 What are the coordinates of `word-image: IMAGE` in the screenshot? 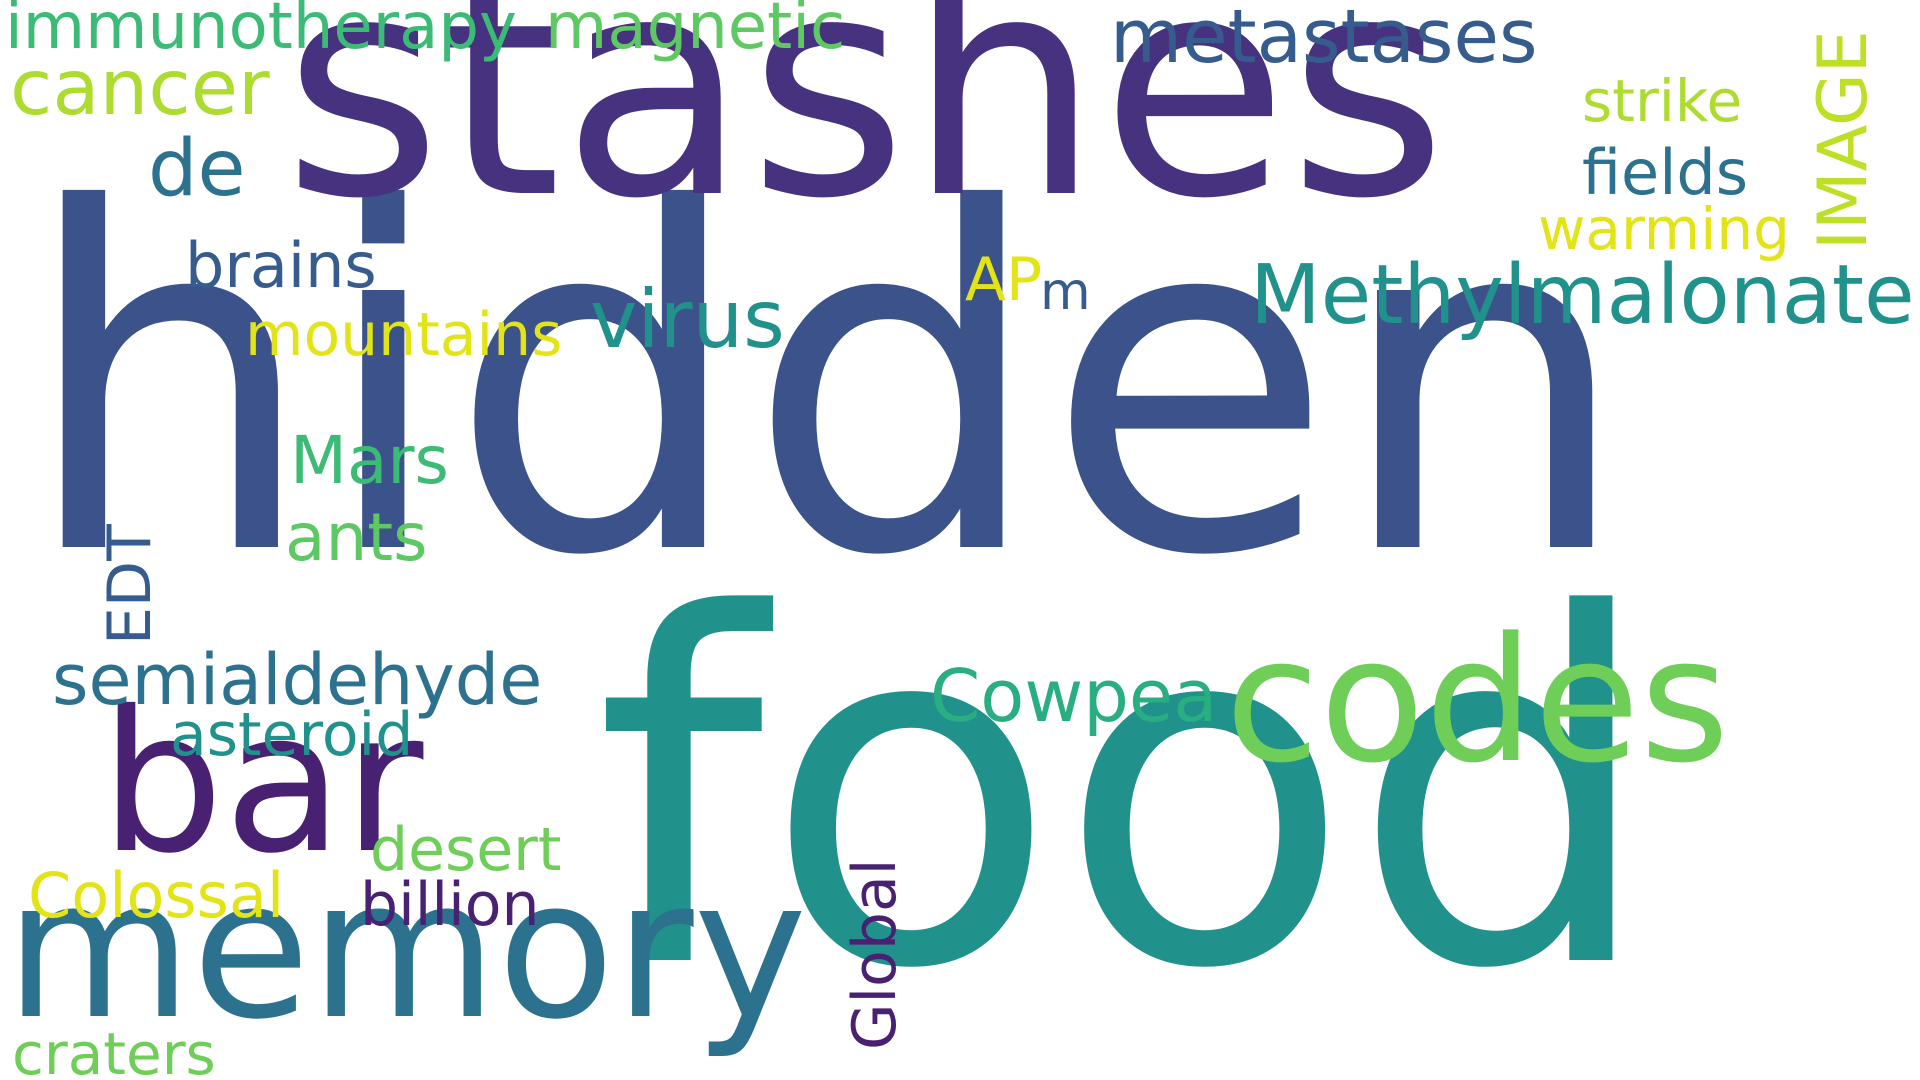 It's located at (1843, 140).